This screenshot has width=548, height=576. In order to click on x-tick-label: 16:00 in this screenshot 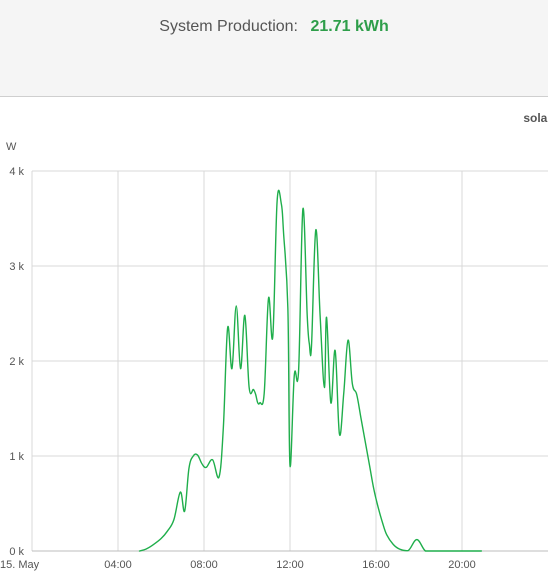, I will do `click(376, 565)`.